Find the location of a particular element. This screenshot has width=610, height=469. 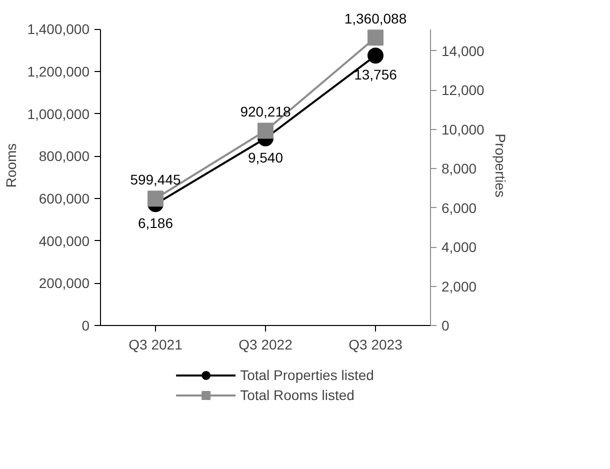

legend-label: Total Rooms listed is located at coordinates (297, 395).